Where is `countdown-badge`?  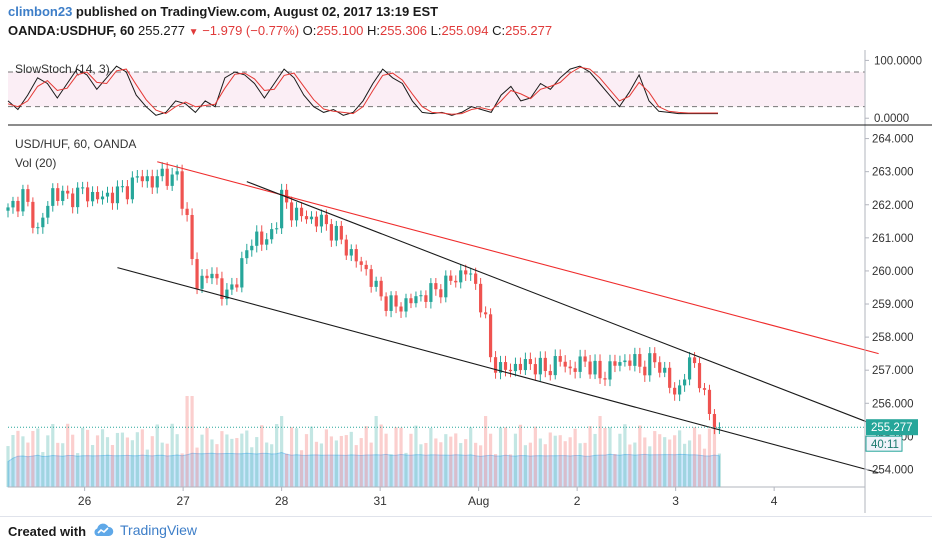
countdown-badge is located at coordinates (884, 443).